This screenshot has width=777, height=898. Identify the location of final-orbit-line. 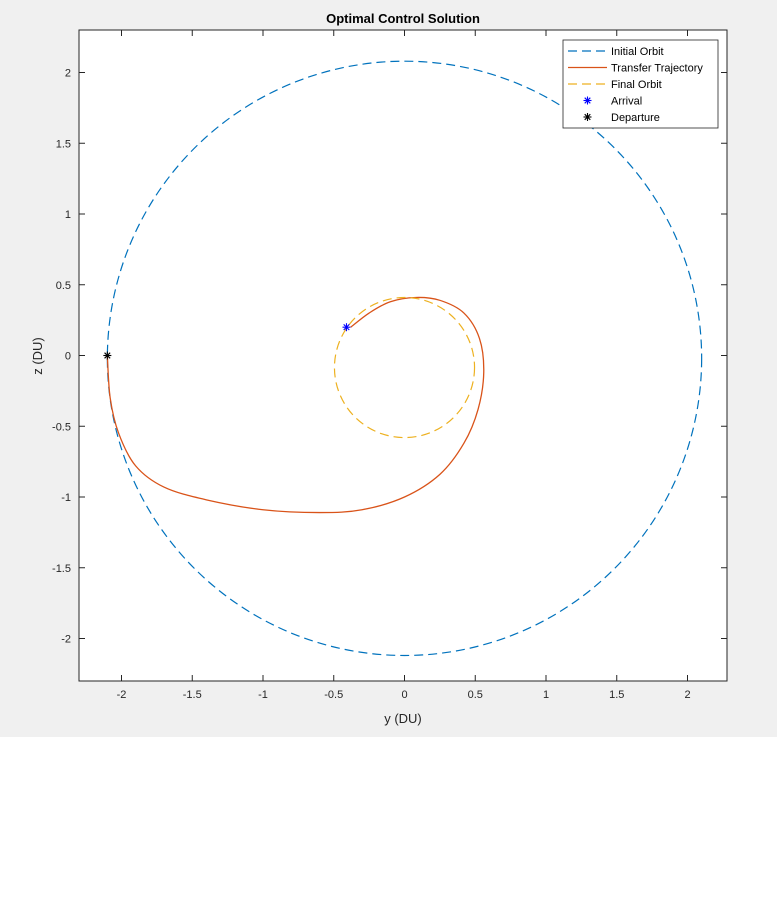
(404, 367).